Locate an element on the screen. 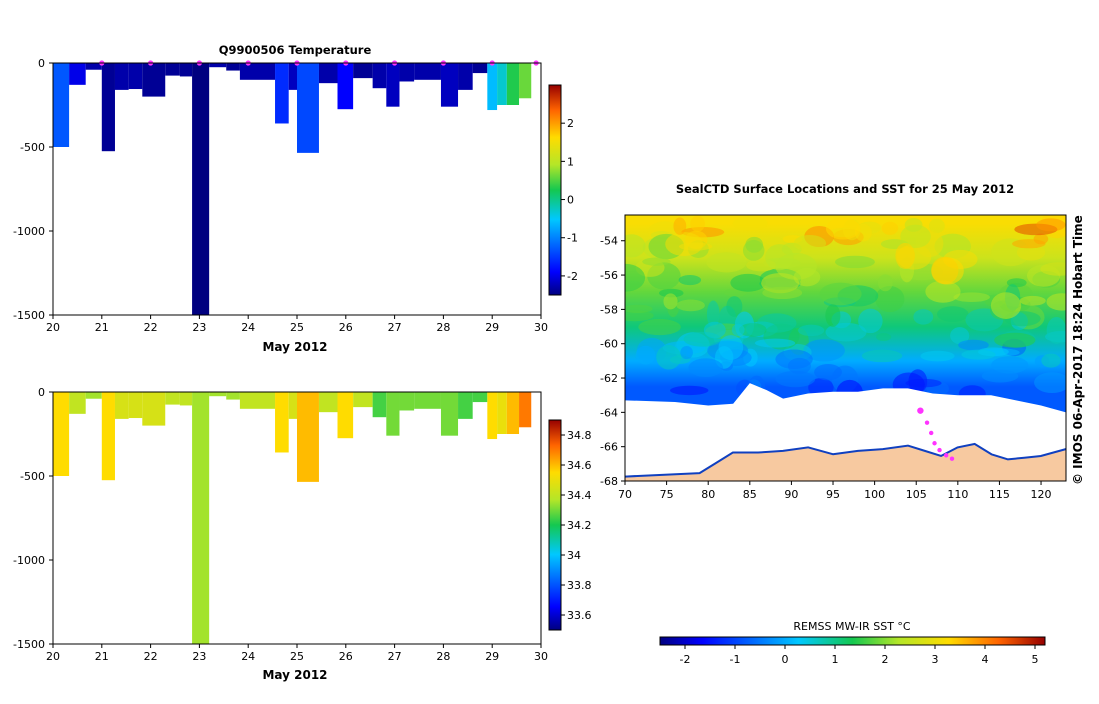  colorbar-tick-label: 34.2 is located at coordinates (579, 525).